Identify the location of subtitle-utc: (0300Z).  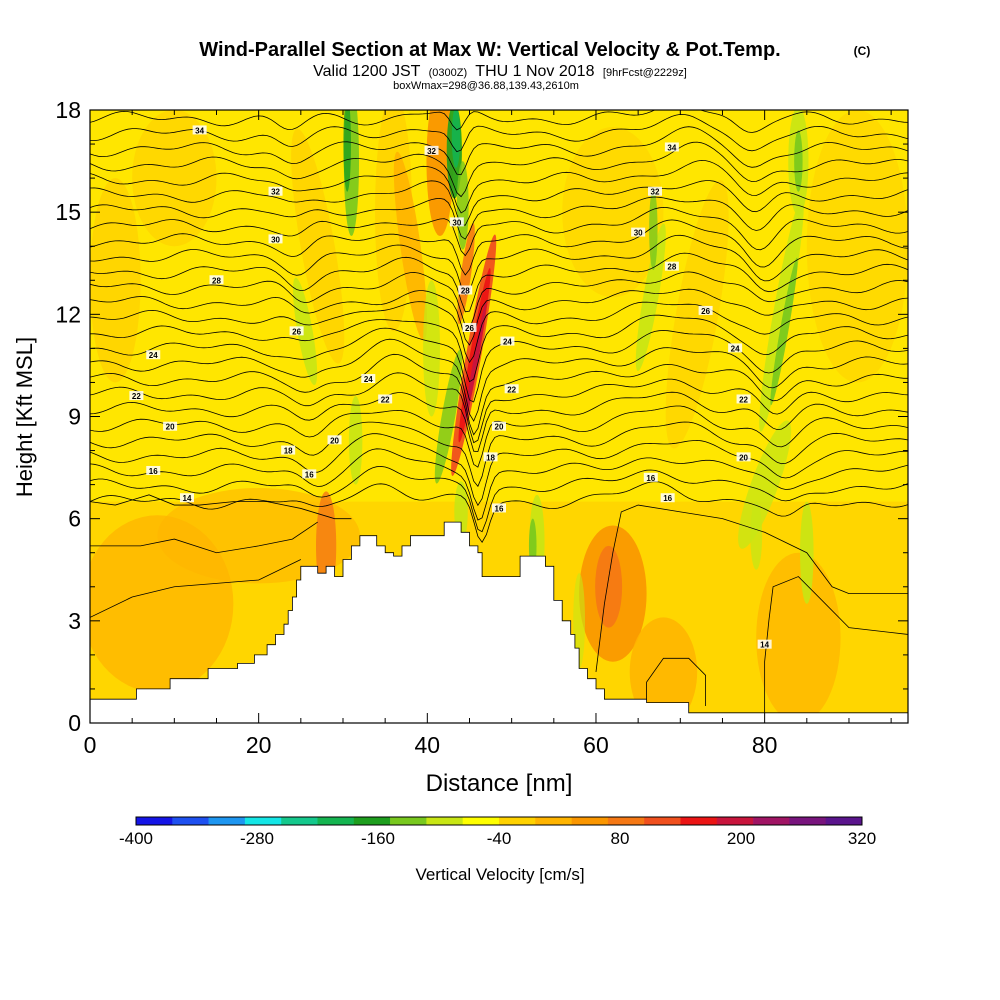
(448, 73).